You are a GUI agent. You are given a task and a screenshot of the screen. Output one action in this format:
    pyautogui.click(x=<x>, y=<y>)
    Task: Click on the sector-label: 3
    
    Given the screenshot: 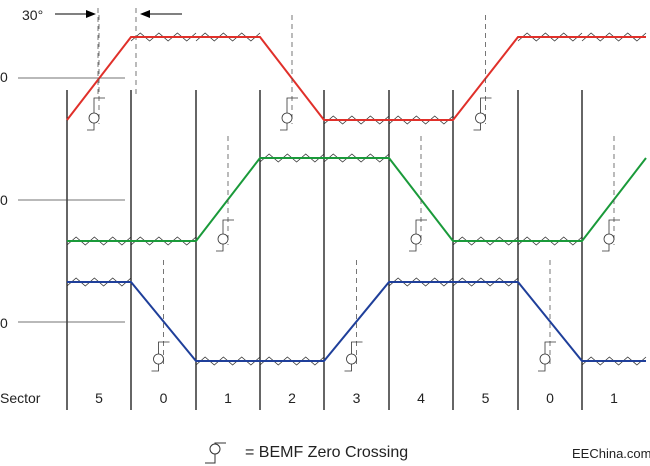 What is the action you would take?
    pyautogui.click(x=357, y=398)
    